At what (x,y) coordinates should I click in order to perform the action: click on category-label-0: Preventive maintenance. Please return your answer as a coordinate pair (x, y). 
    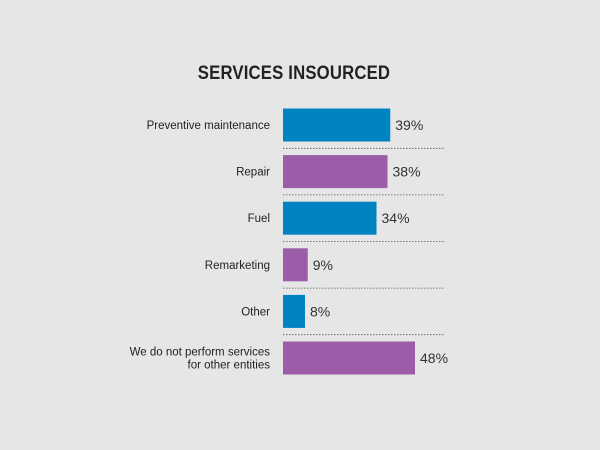
    Looking at the image, I should click on (208, 126).